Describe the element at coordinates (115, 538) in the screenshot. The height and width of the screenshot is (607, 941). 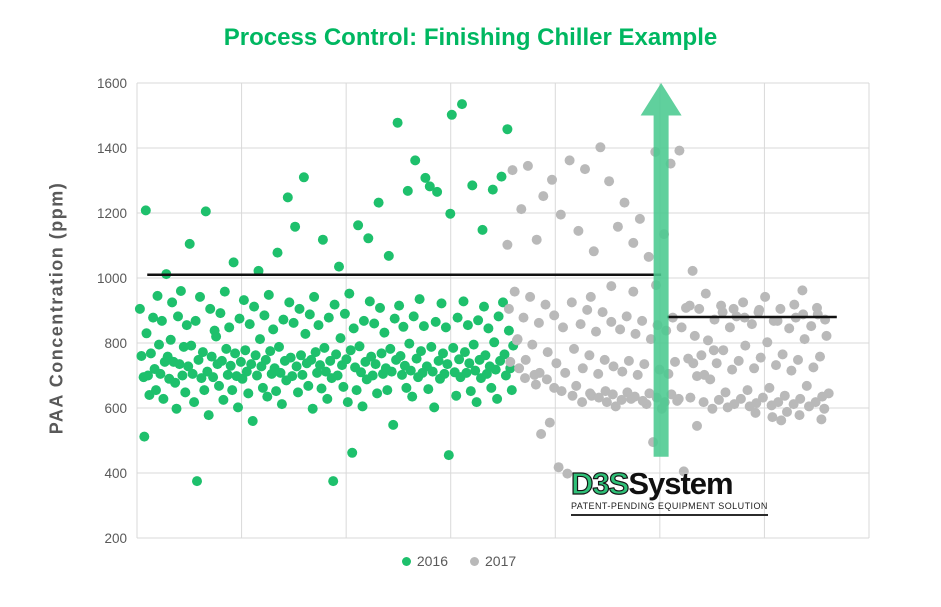
I see `svg-text: 200` at that location.